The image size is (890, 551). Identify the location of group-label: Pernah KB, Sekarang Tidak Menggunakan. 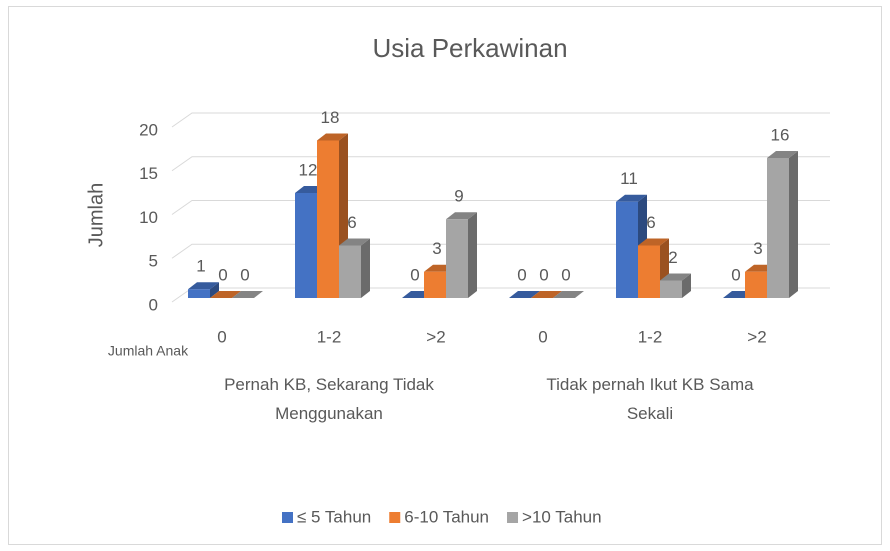
(329, 399).